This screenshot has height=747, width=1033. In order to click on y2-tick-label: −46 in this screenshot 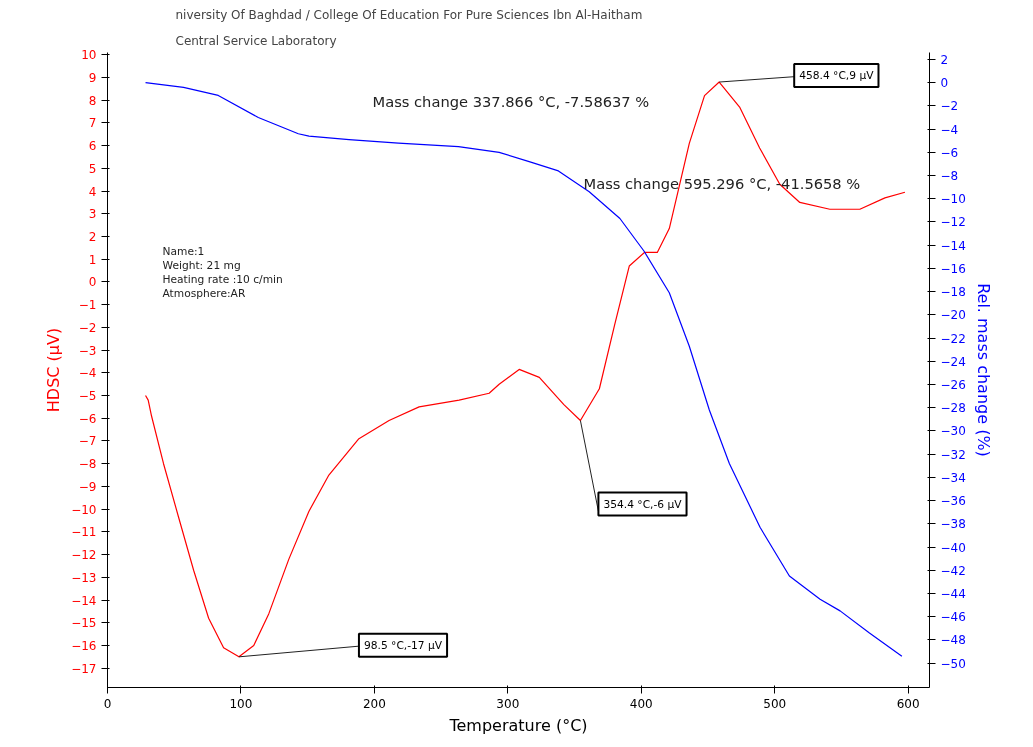, I will do `click(953, 617)`.